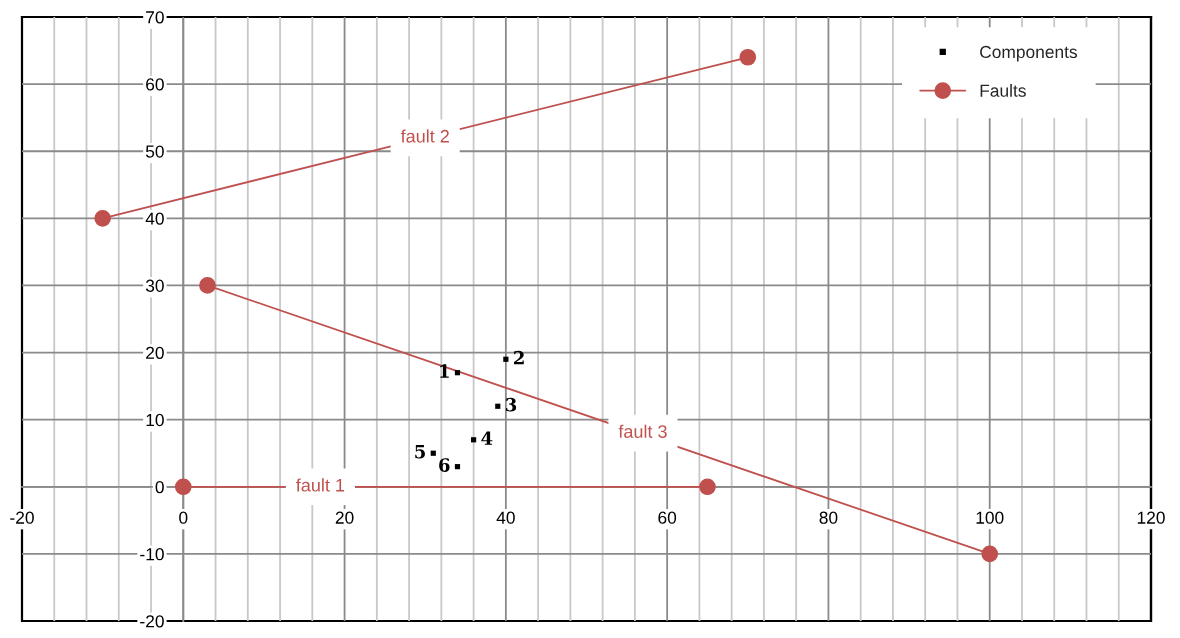 The height and width of the screenshot is (638, 1180). What do you see at coordinates (155, 84) in the screenshot?
I see `y-tick-label: 60` at bounding box center [155, 84].